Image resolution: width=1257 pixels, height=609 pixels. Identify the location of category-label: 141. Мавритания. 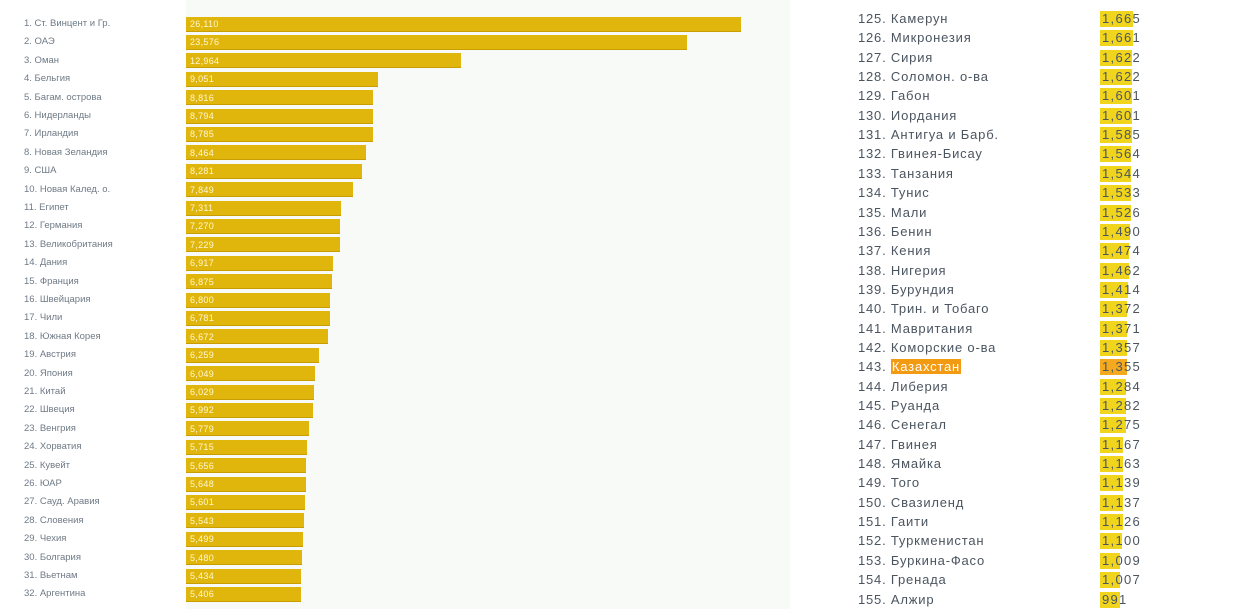
(916, 328).